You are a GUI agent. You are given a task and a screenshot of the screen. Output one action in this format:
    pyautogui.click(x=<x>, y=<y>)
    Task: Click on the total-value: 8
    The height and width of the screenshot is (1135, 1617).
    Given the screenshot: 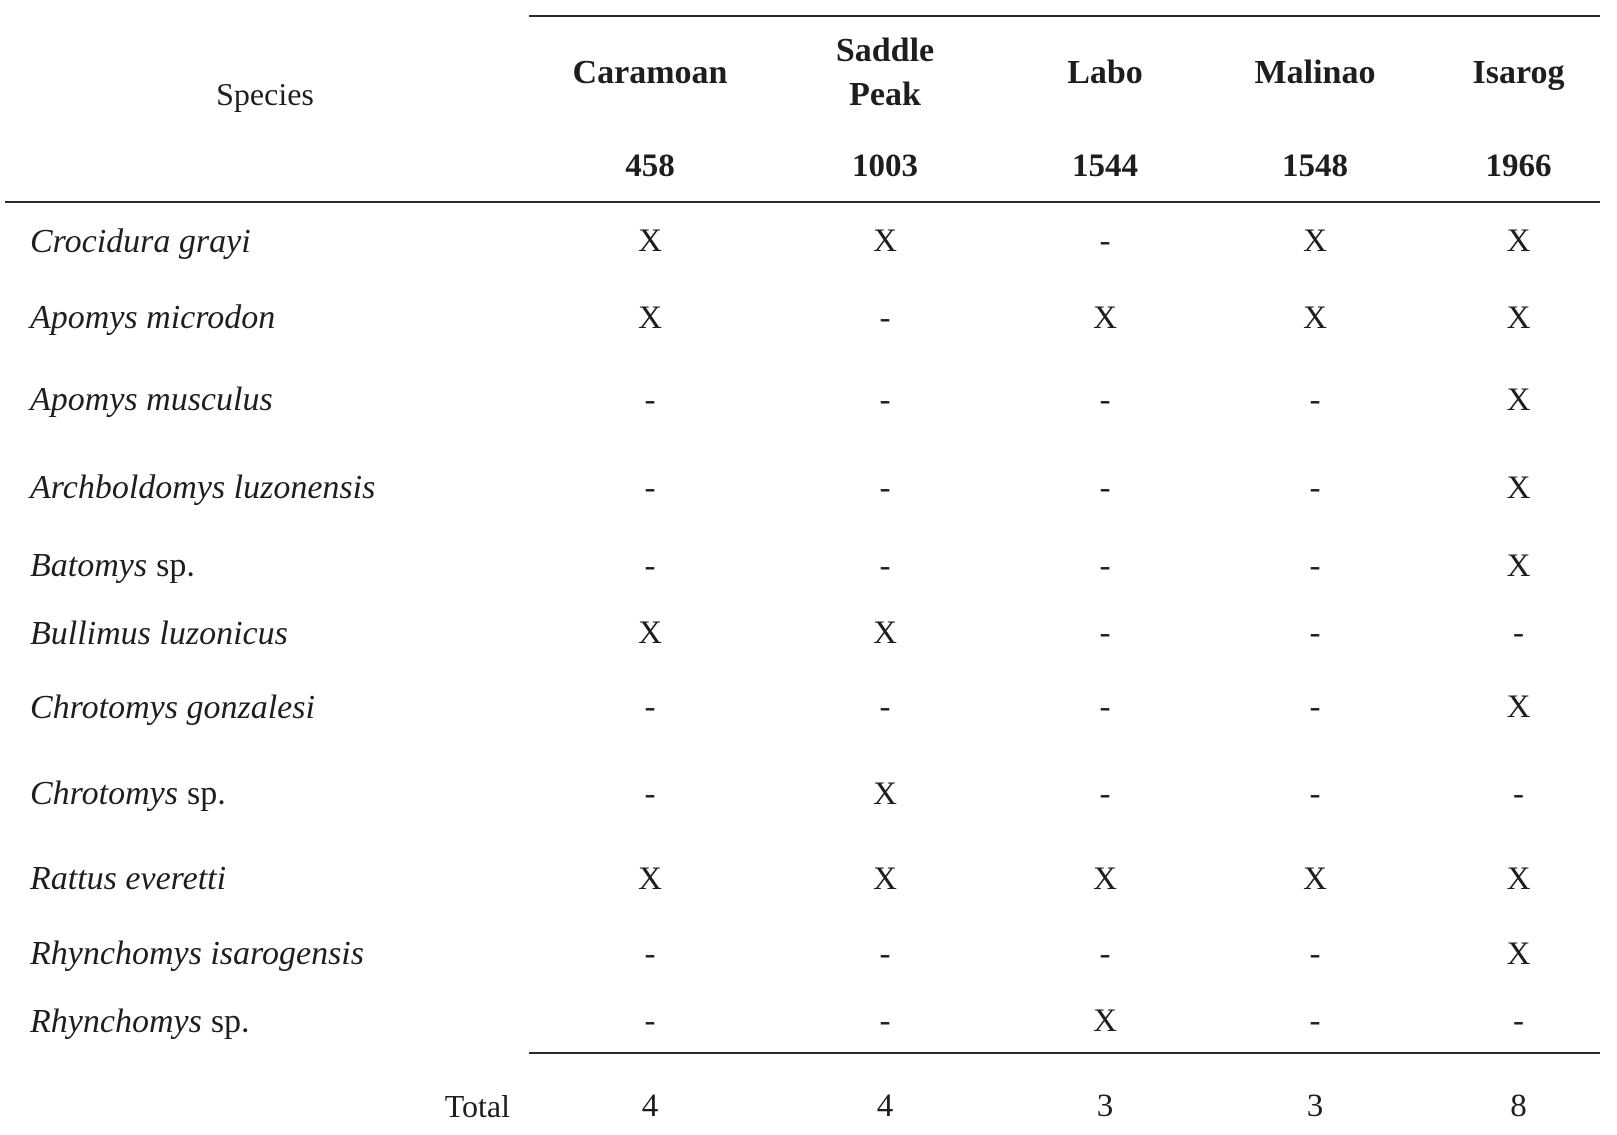 What is the action you would take?
    pyautogui.click(x=1518, y=1105)
    